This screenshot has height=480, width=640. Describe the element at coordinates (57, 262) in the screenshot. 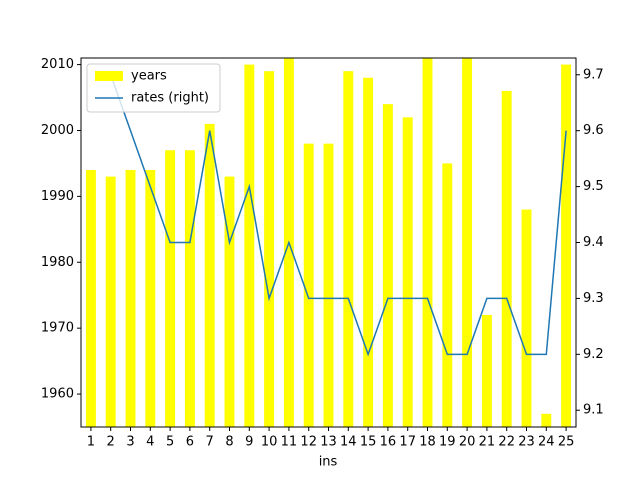

I see `y-tick-label: 1980` at that location.